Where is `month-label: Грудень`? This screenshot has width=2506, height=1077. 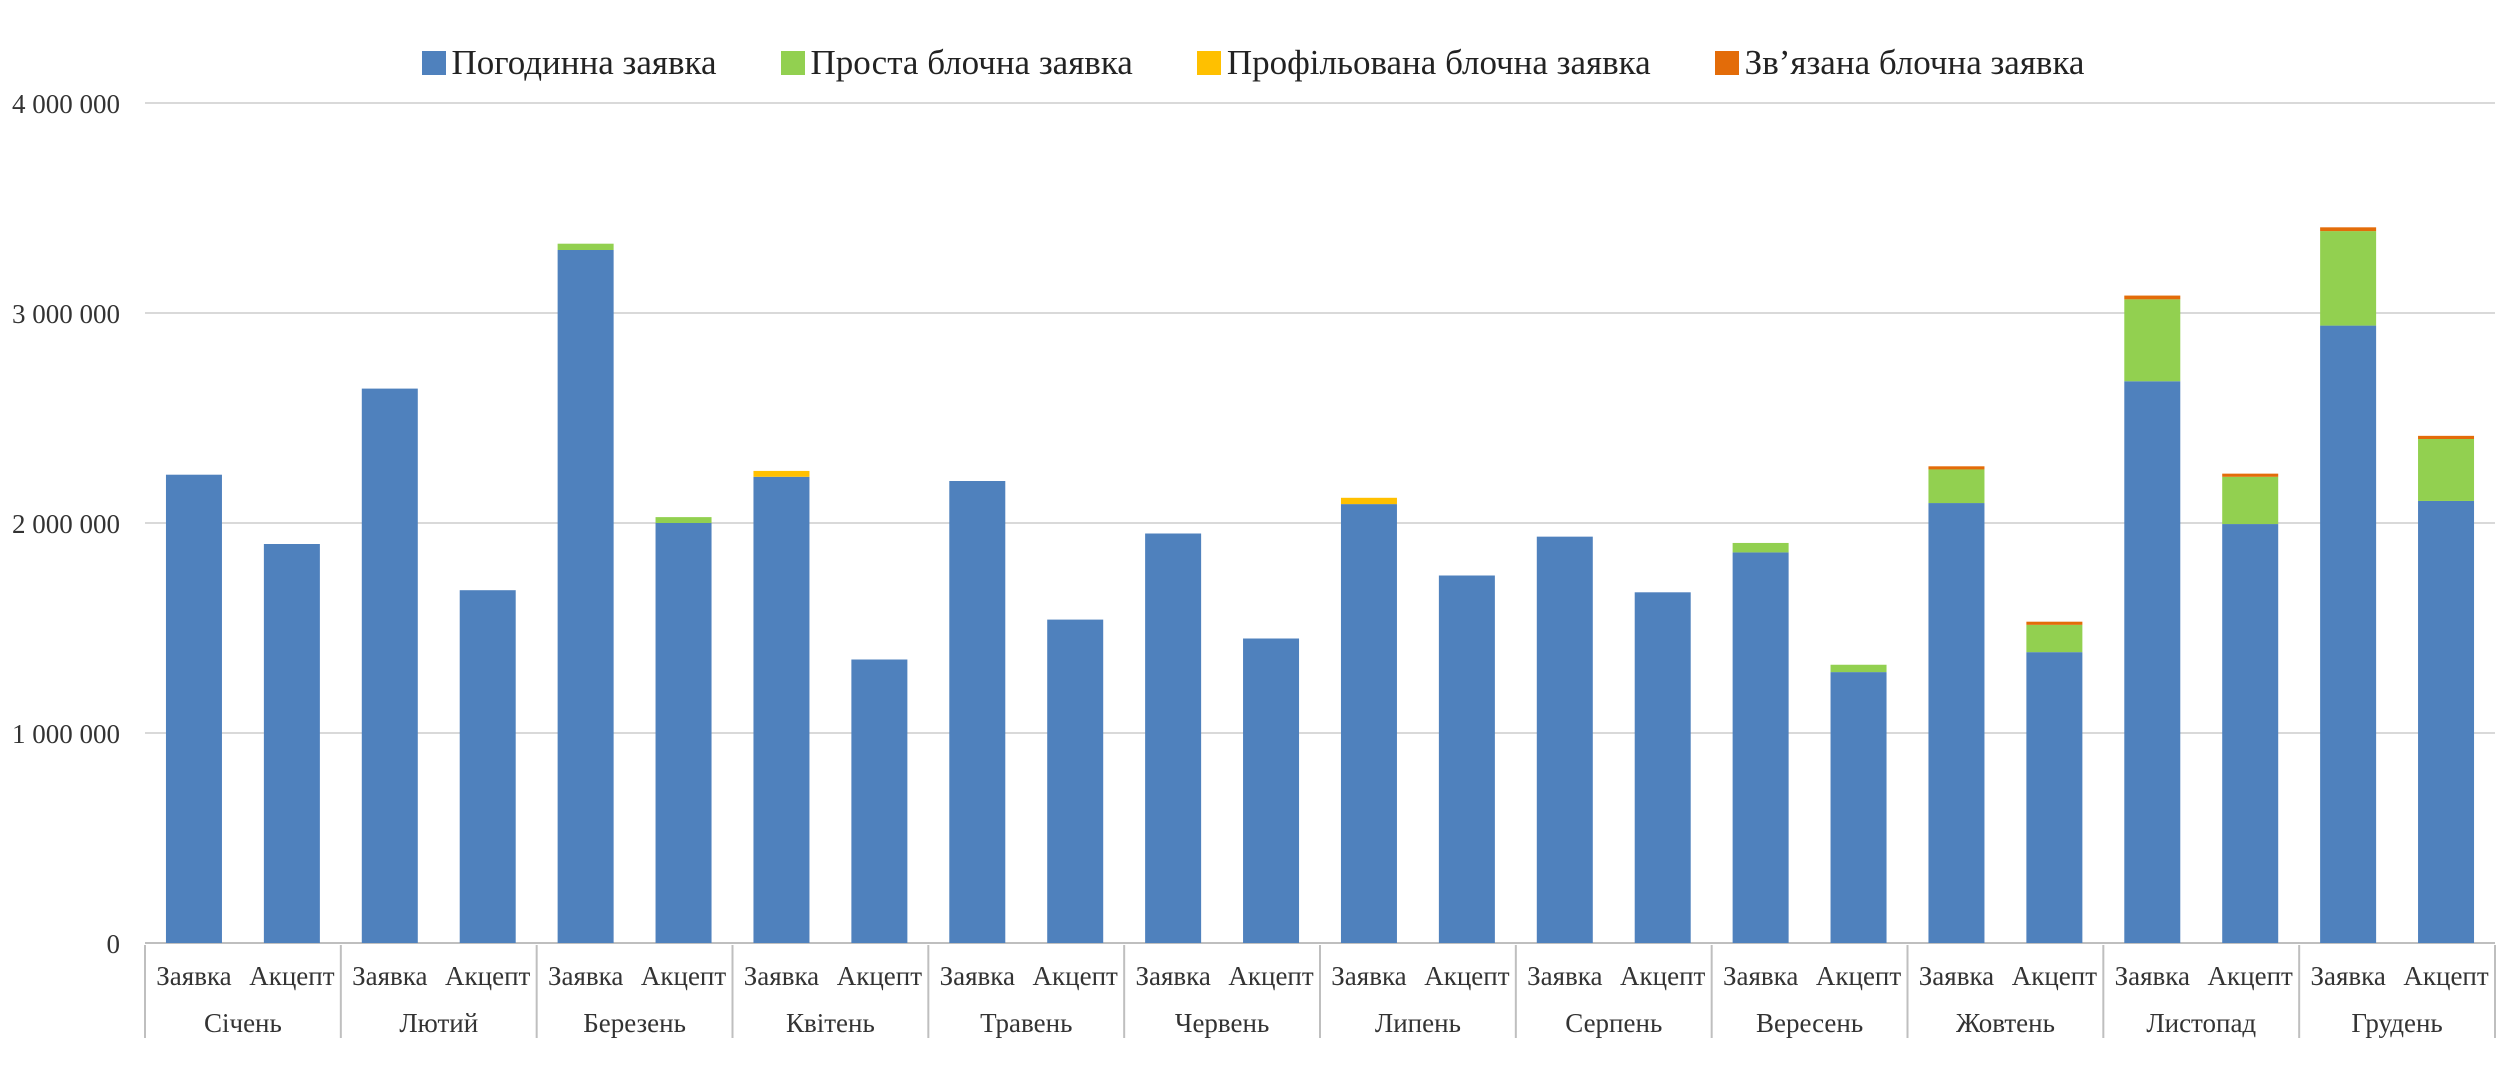
month-label: Грудень is located at coordinates (2396, 1023).